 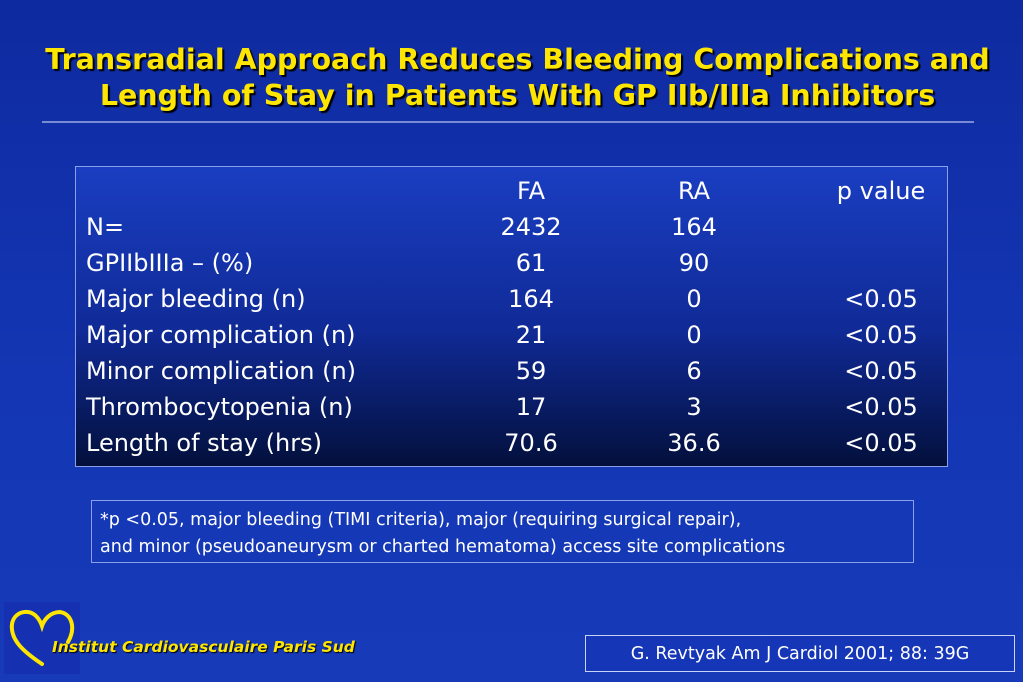 What do you see at coordinates (694, 227) in the screenshot?
I see `cell-ra: 164` at bounding box center [694, 227].